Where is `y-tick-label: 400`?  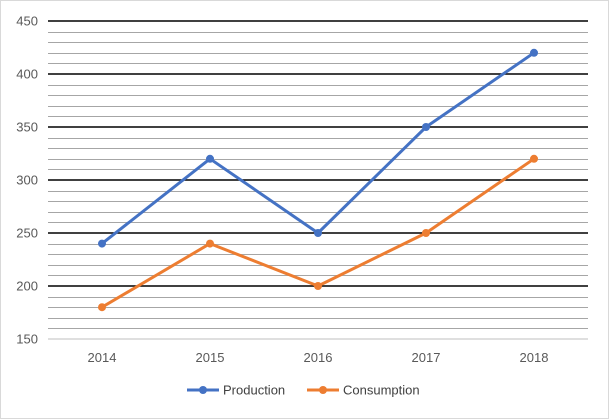 y-tick-label: 400 is located at coordinates (27, 74).